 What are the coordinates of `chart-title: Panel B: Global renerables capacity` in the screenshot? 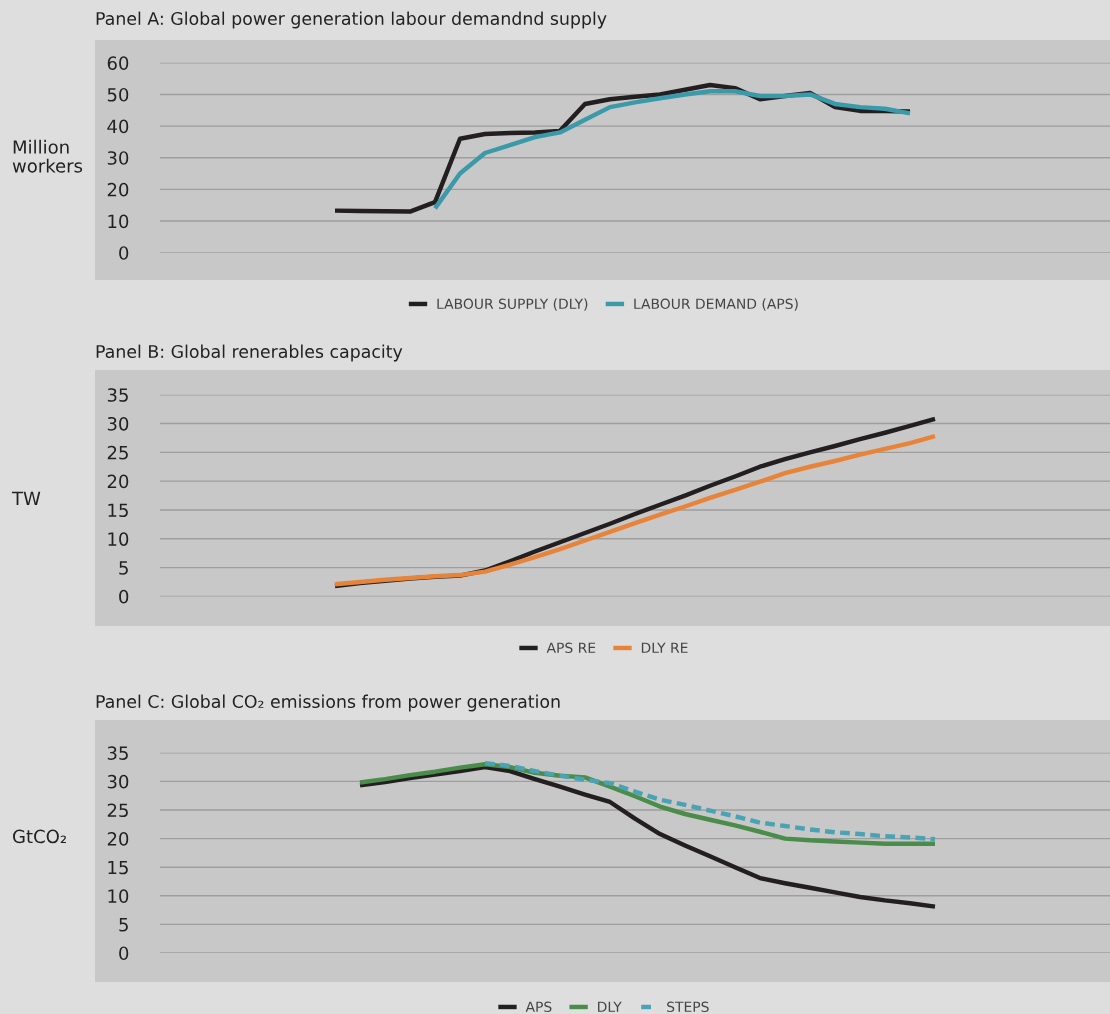 It's located at (249, 353).